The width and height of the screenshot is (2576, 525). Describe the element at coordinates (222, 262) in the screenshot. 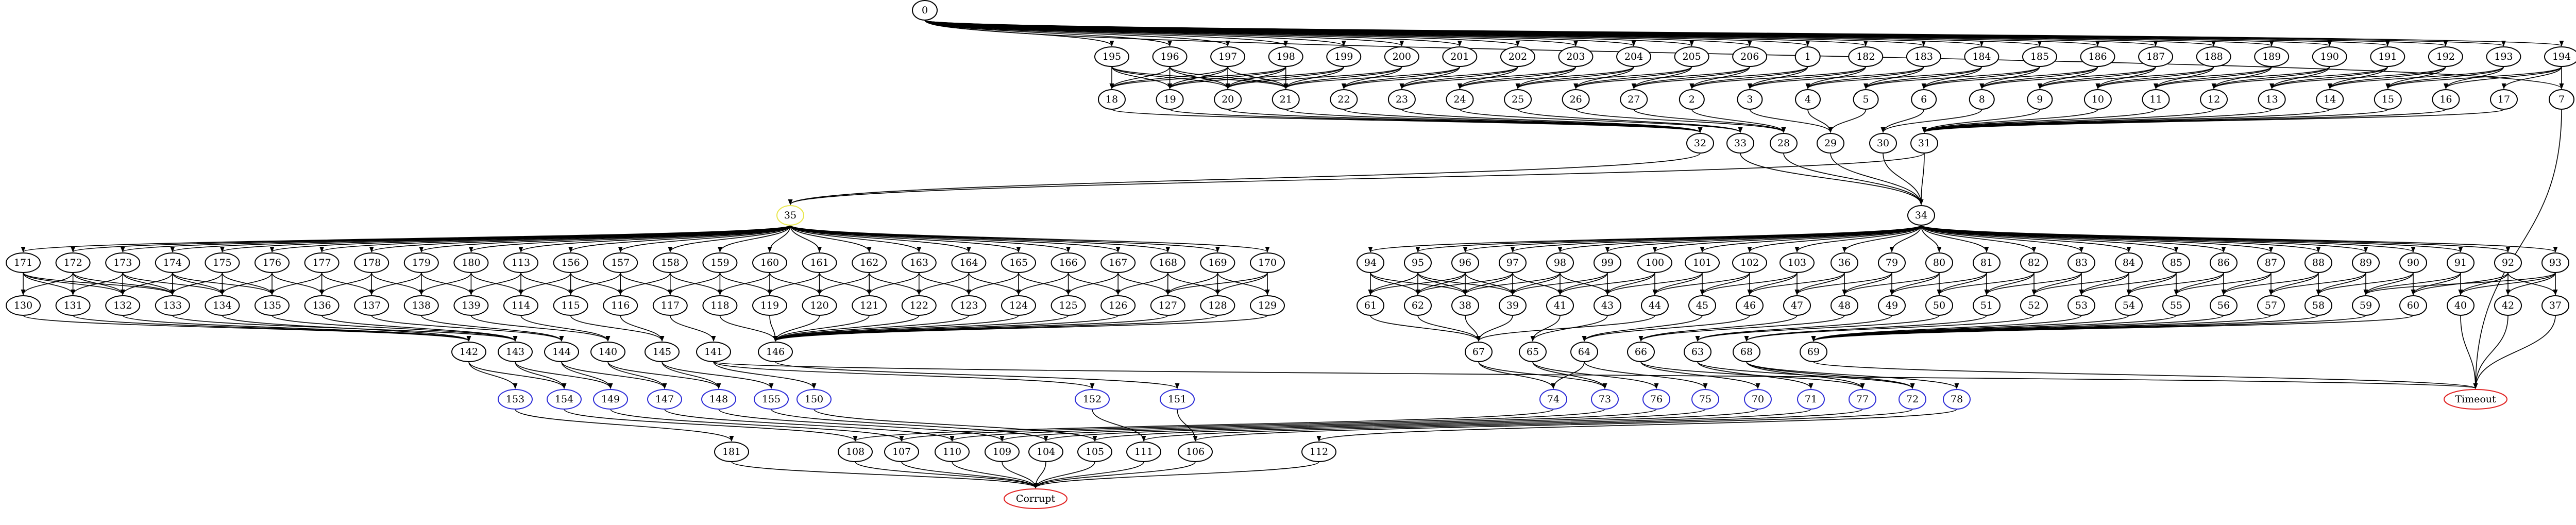

I see `node-label: 175` at that location.